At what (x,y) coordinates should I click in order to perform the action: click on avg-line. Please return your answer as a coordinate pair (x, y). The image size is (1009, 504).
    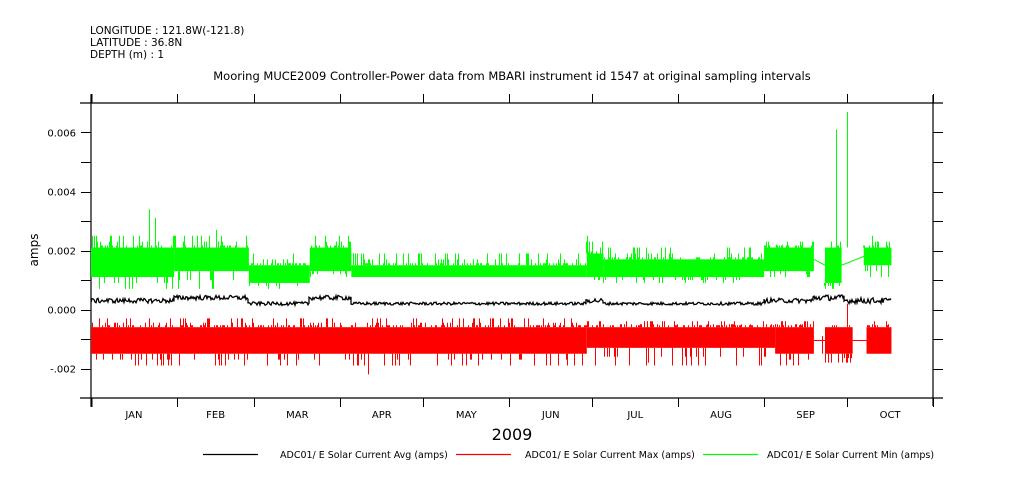
    Looking at the image, I should click on (491, 300).